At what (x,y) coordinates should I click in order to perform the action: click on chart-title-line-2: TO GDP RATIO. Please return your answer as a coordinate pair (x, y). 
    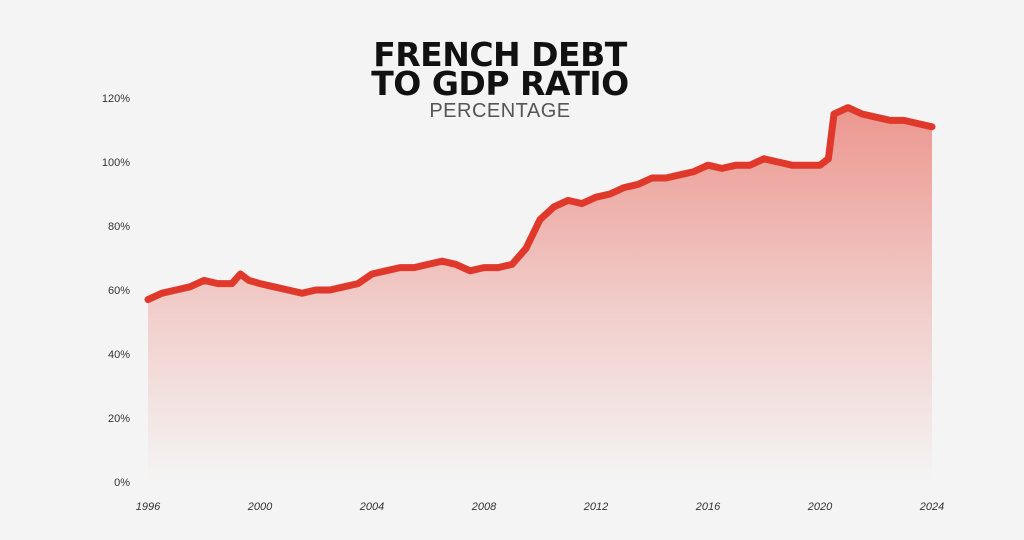
    Looking at the image, I should click on (500, 83).